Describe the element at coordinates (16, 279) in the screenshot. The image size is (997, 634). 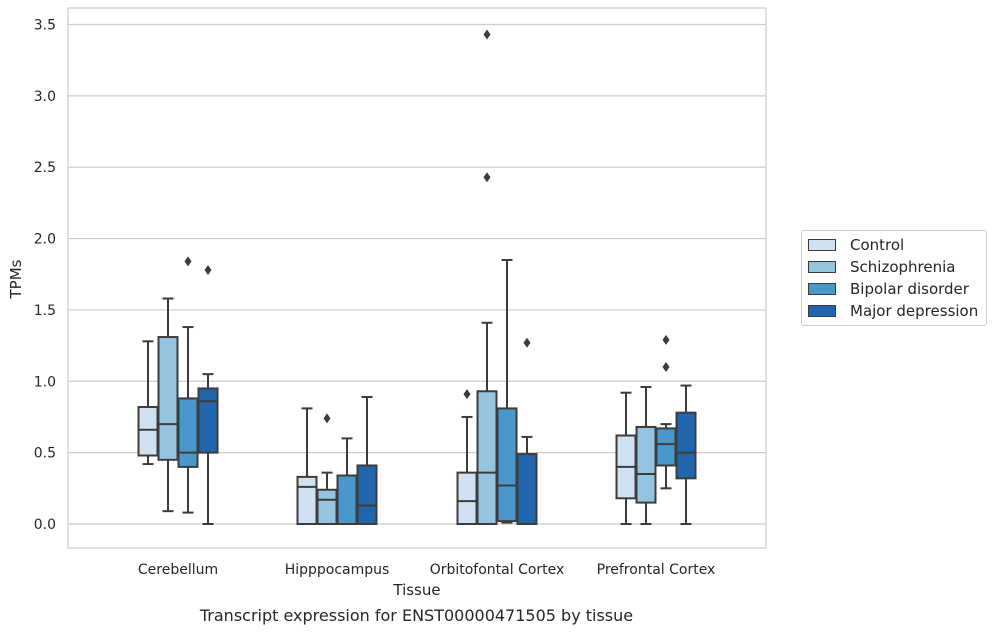
I see `y-axis-label: TPMs` at that location.